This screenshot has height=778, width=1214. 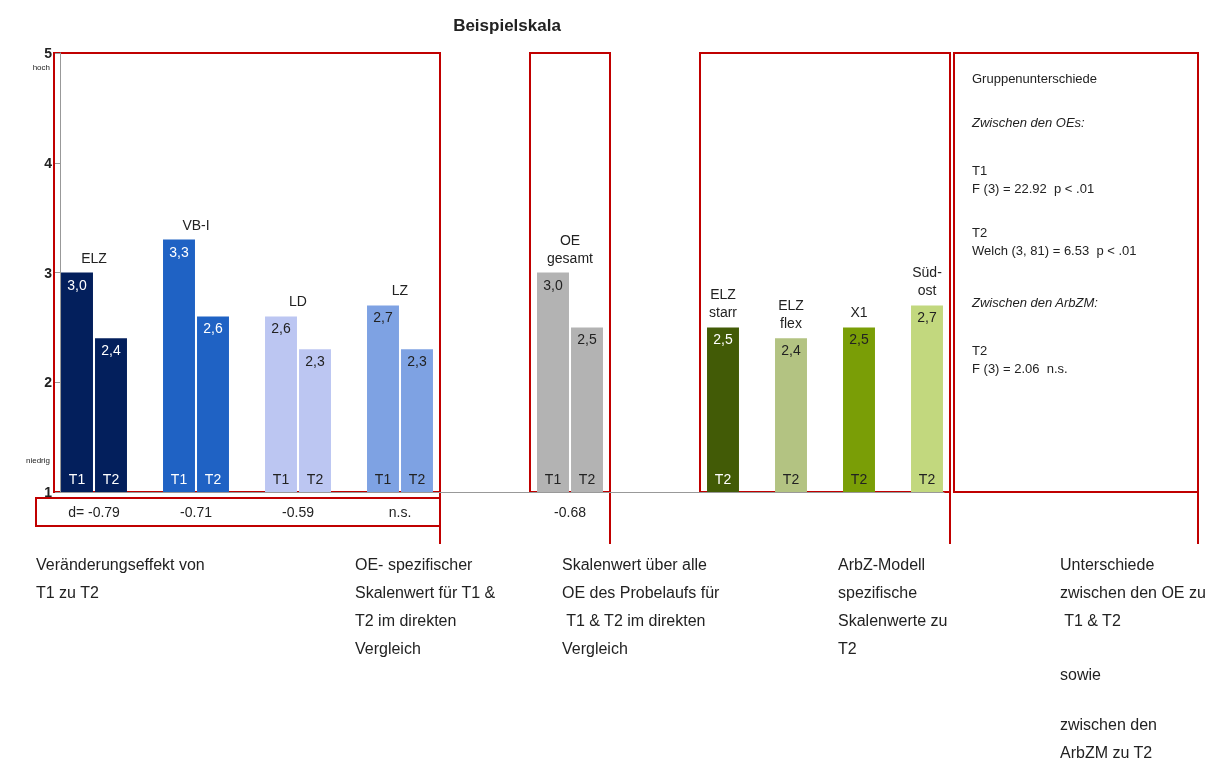 I want to click on data-label: 3,3, so click(x=179, y=251).